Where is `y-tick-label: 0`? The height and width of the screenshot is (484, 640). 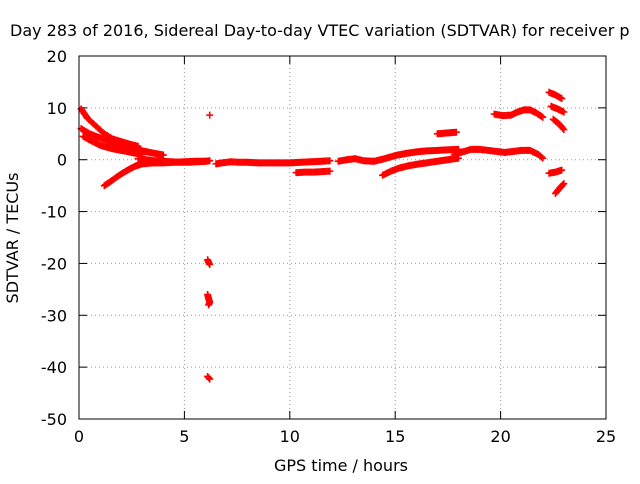 y-tick-label: 0 is located at coordinates (62, 160).